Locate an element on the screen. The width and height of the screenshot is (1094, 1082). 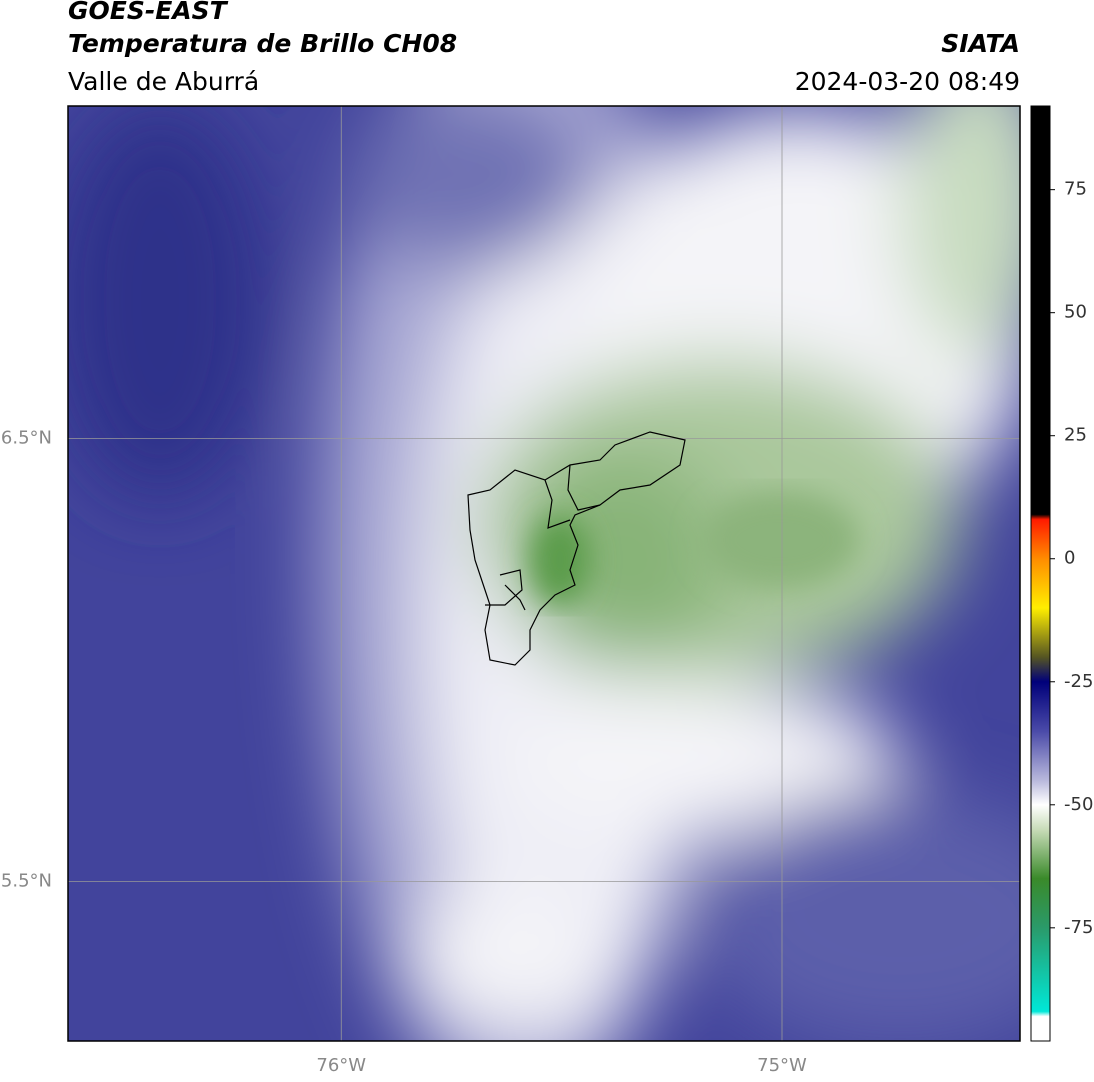
colorbar-tick-label: 0 is located at coordinates (1069, 558).